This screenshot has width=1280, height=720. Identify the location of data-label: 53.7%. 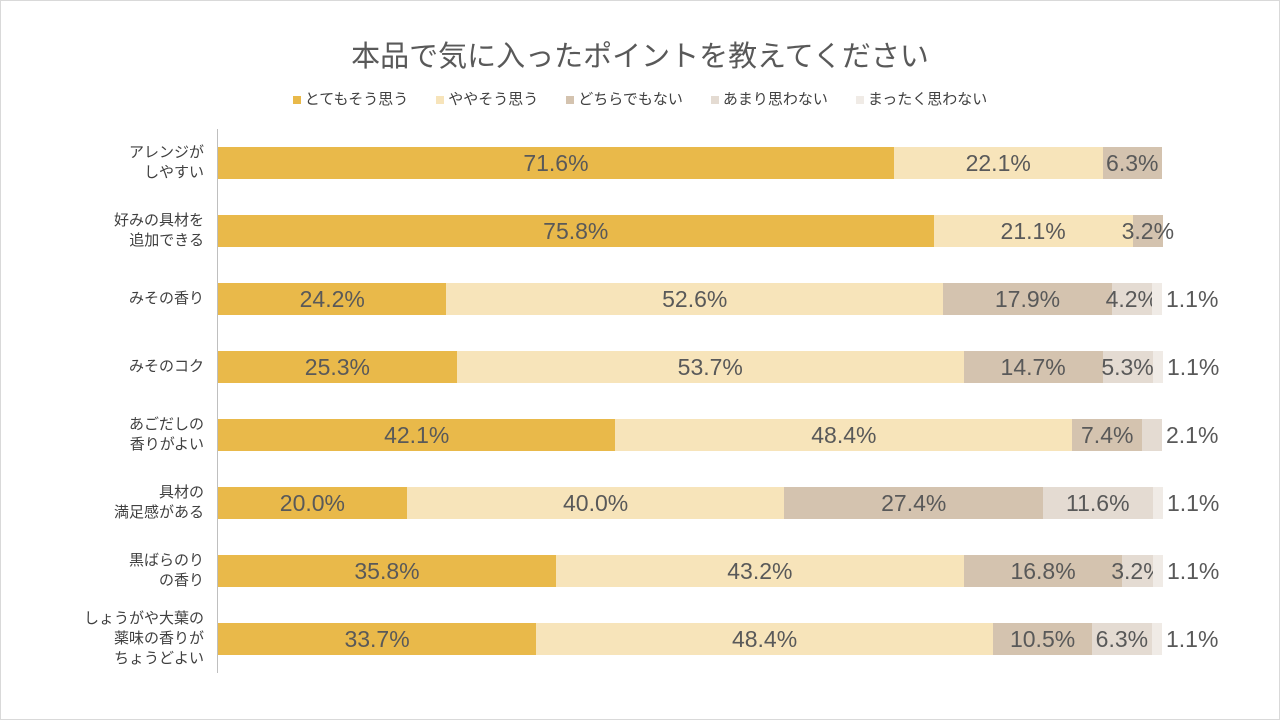
(710, 367).